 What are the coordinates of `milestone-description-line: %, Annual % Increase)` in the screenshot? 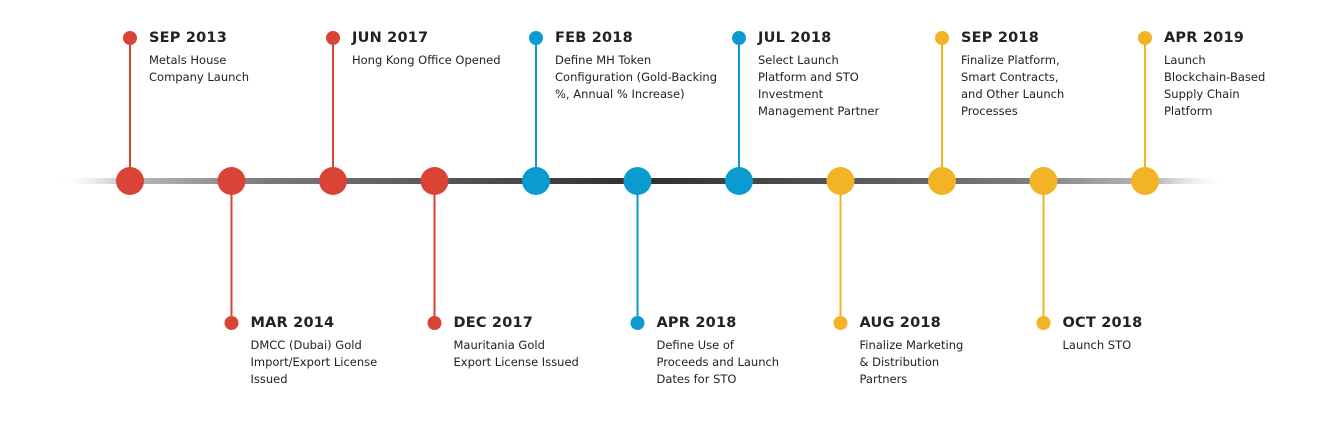 It's located at (620, 94).